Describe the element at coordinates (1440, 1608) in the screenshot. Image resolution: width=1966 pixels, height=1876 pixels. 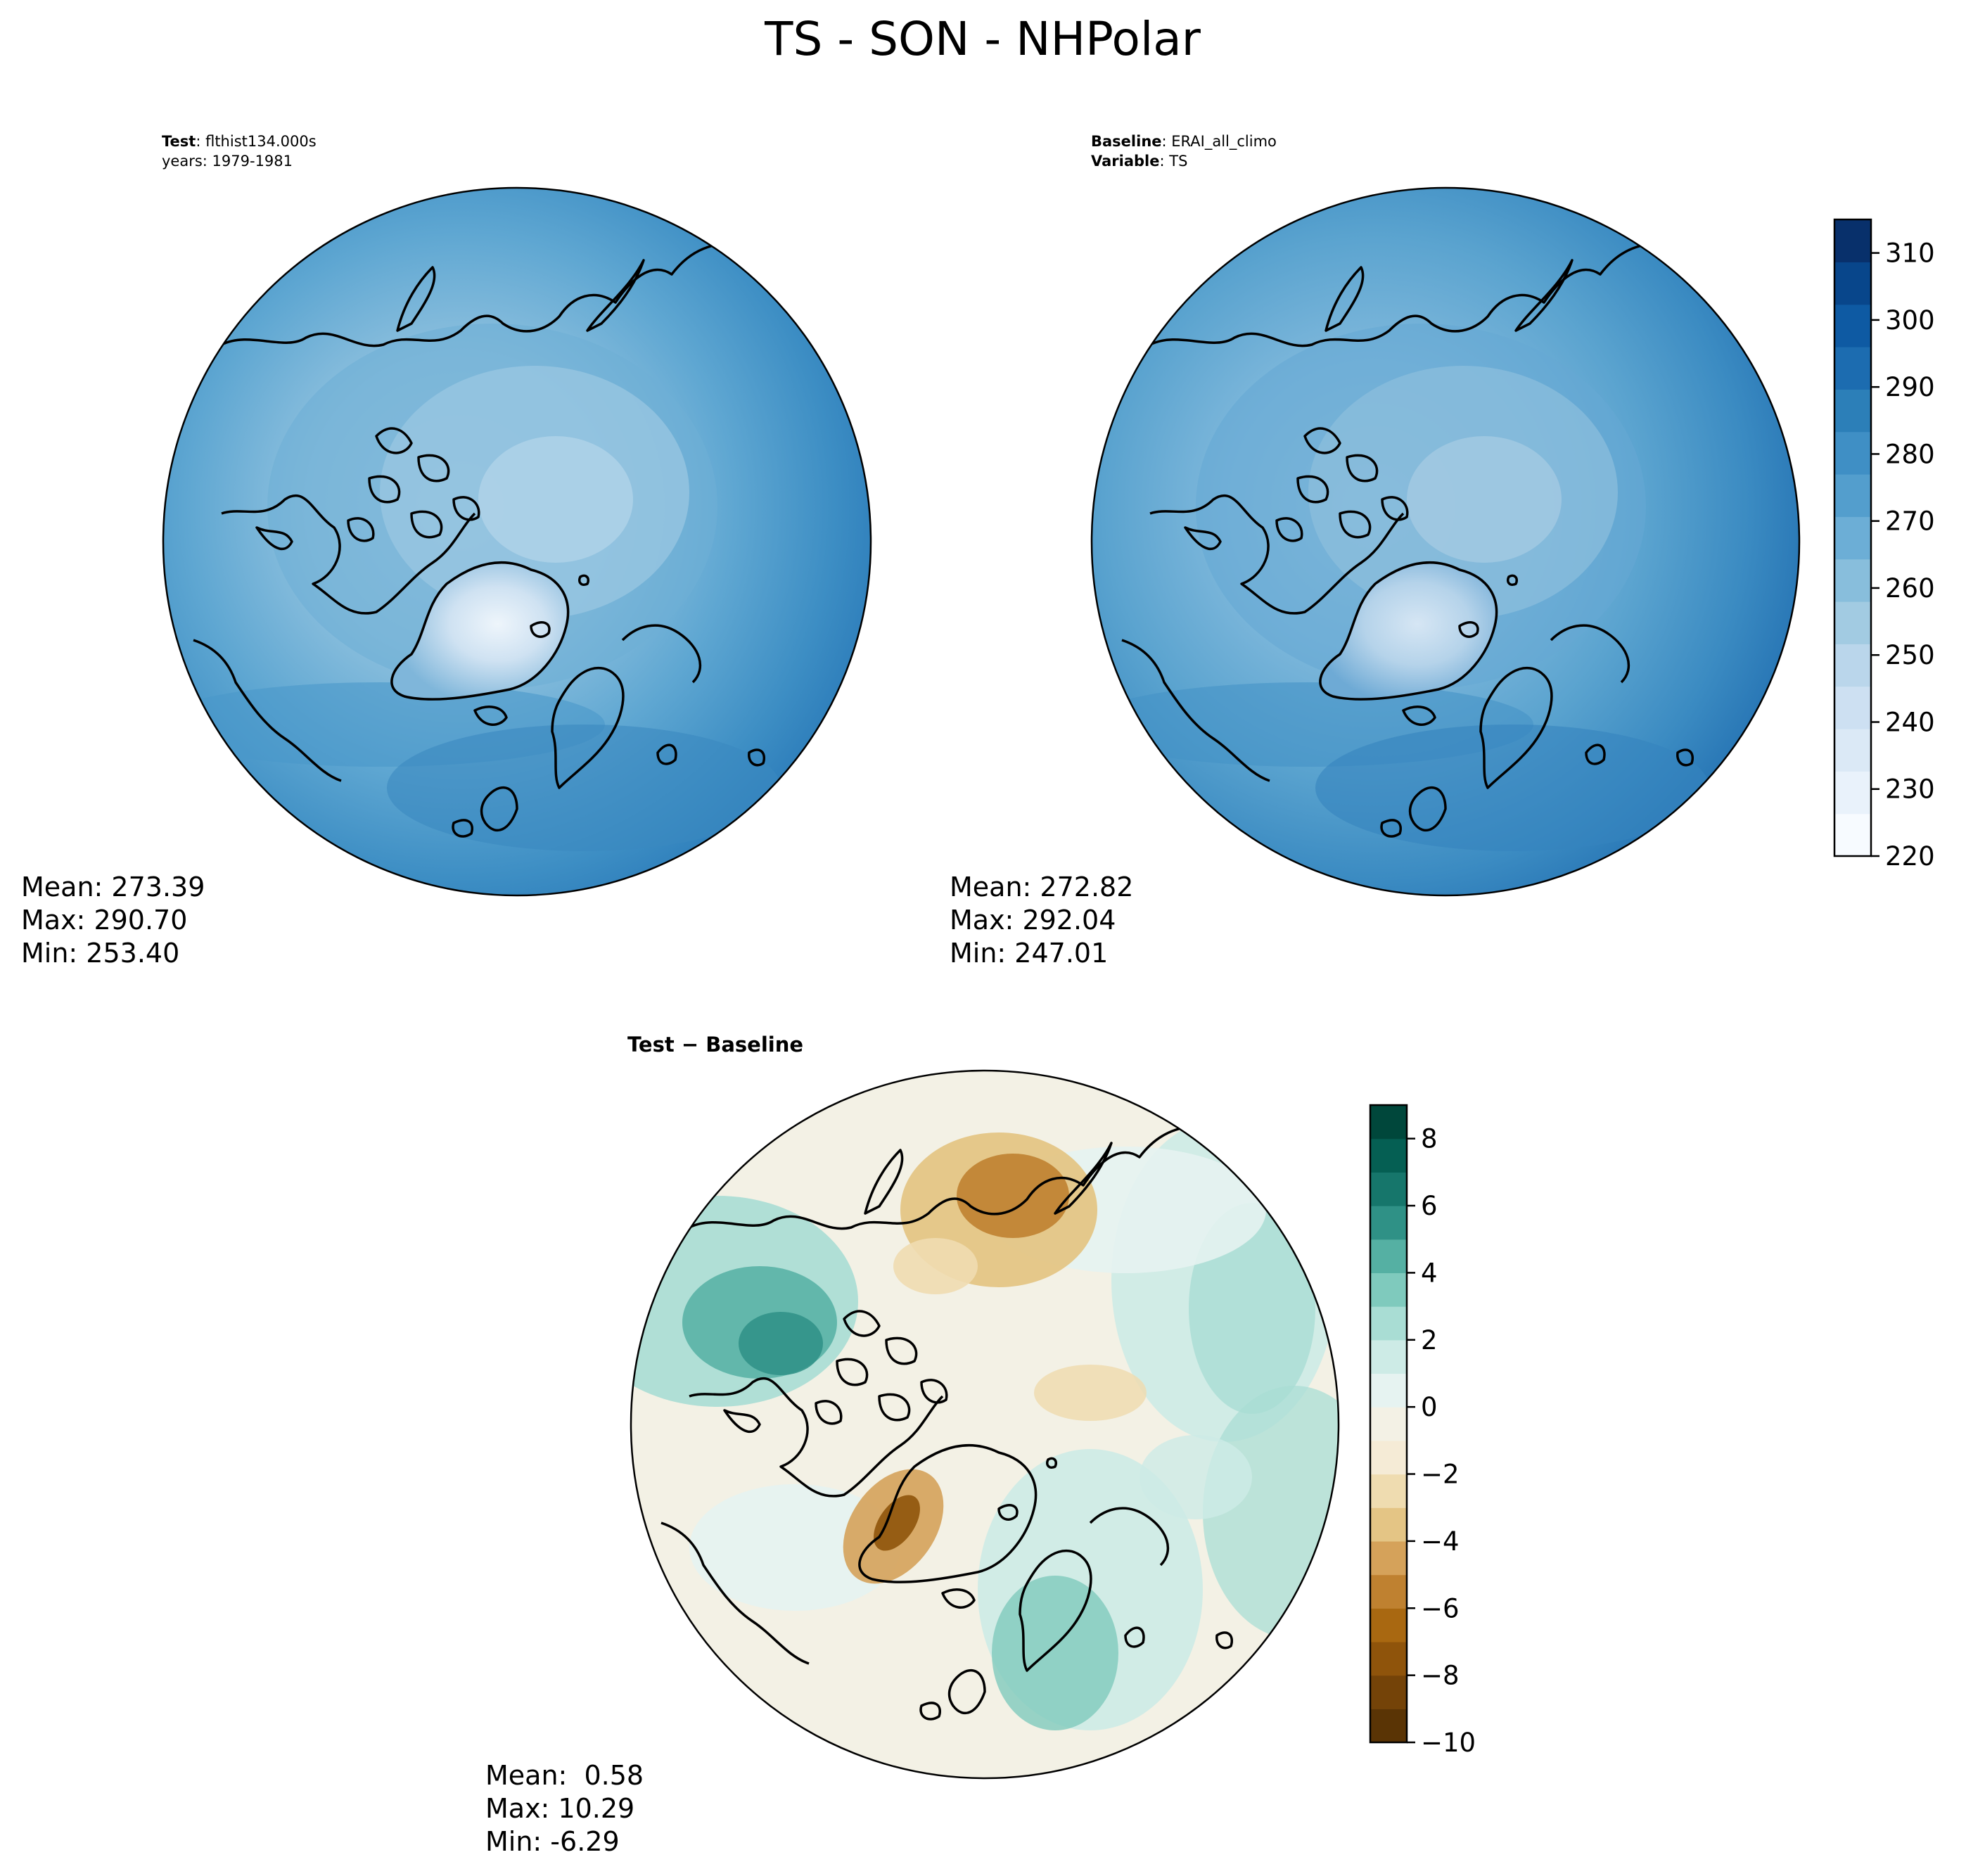
I see `bottom-colorbar-tick-label: −6` at that location.